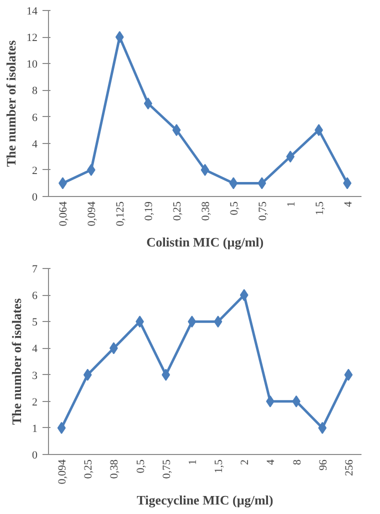  What do you see at coordinates (245, 462) in the screenshot?
I see `x-tick-label: 2` at bounding box center [245, 462].